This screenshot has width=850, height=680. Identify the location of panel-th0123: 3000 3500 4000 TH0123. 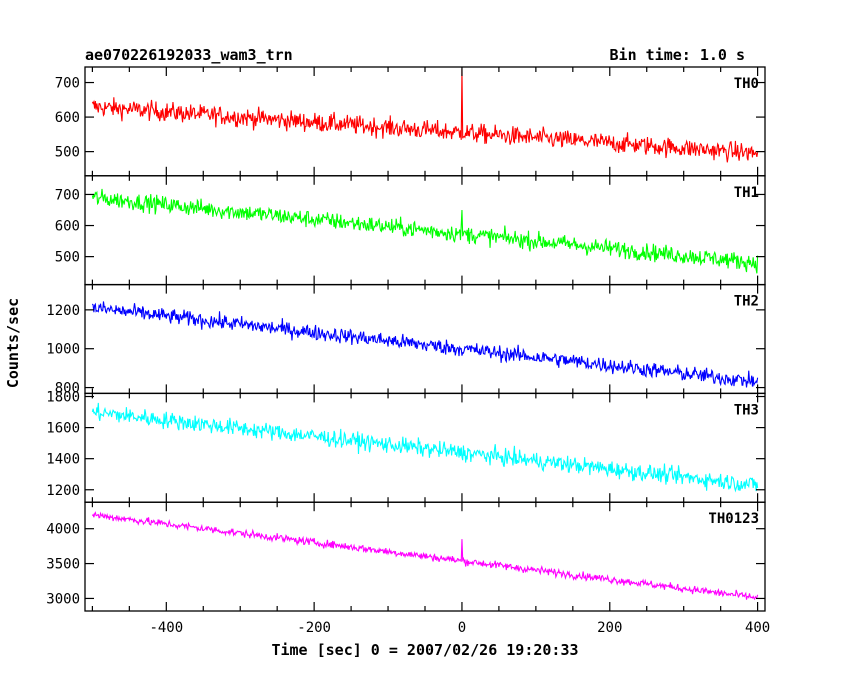
(406, 556).